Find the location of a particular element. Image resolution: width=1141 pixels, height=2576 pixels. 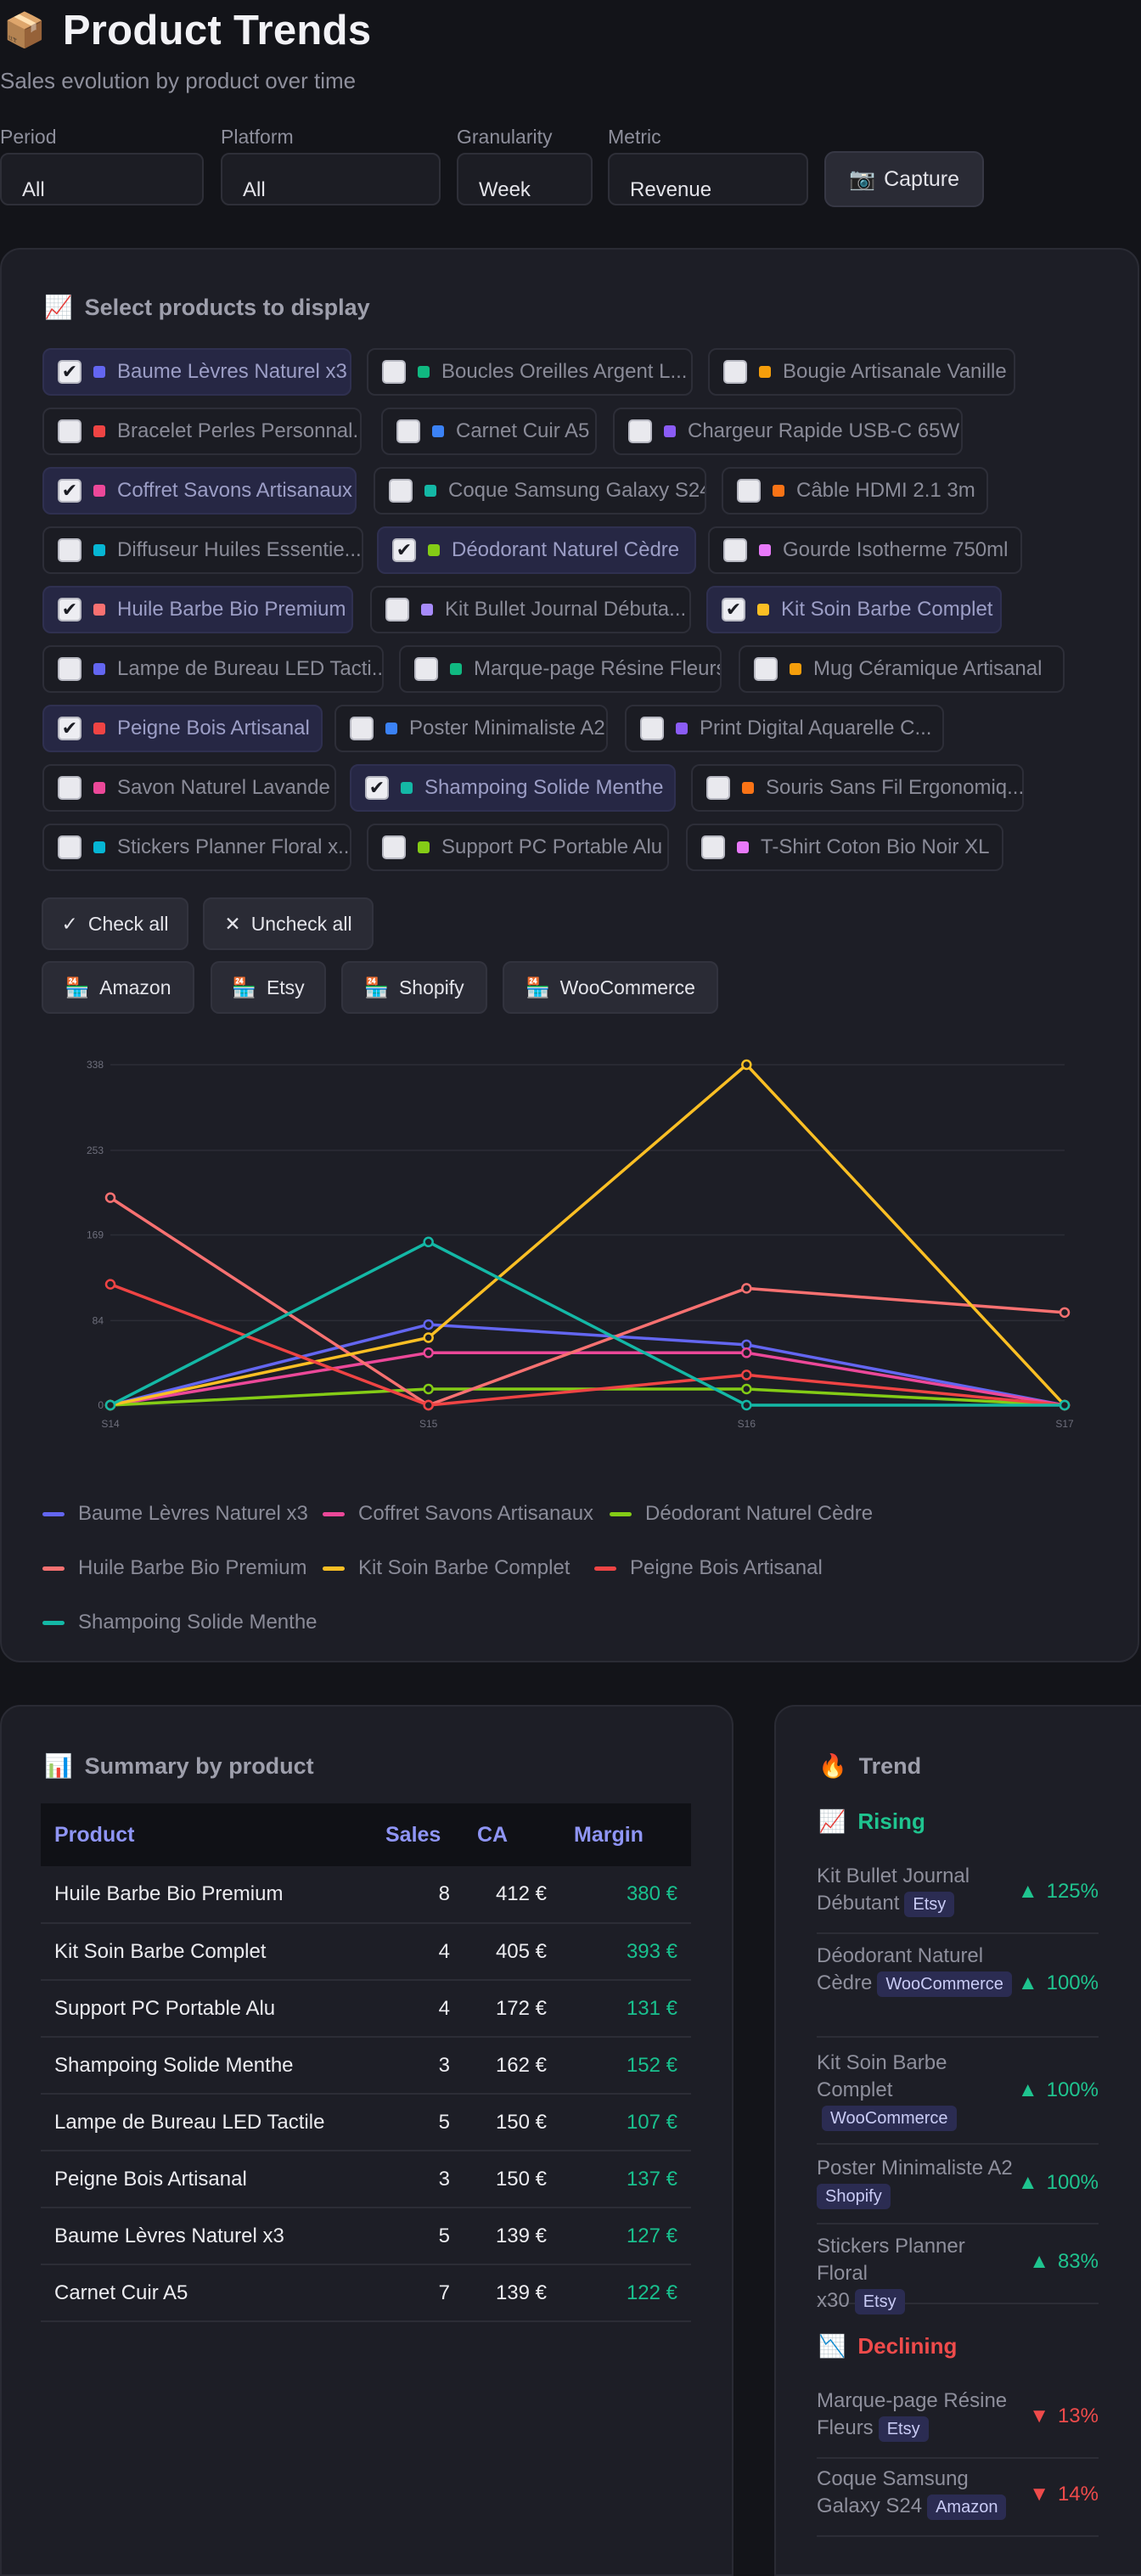

trend-percent: ▲ 83% is located at coordinates (1064, 2262).